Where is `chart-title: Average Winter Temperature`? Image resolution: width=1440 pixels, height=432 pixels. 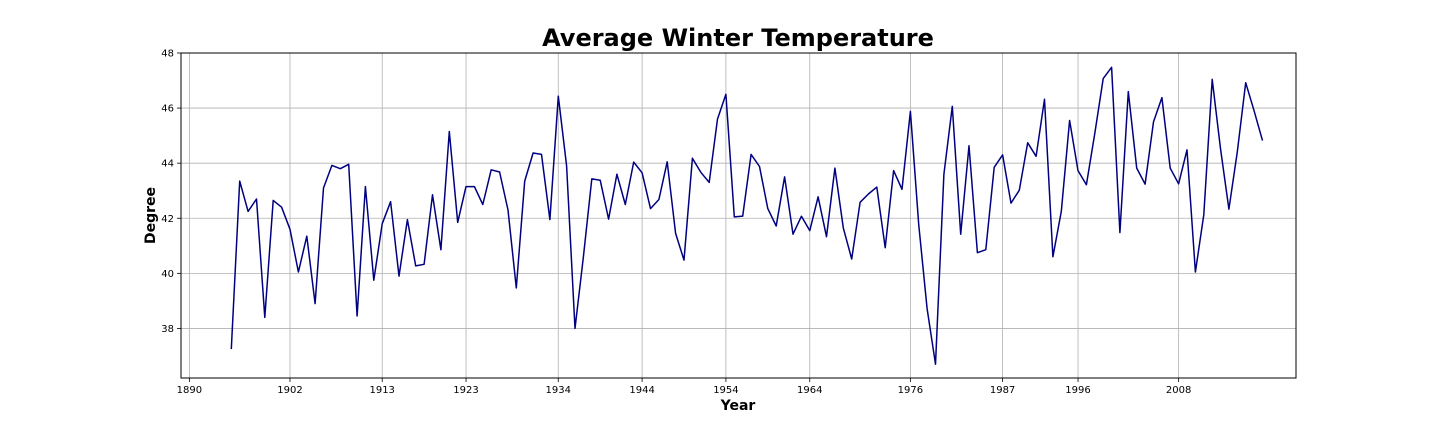
chart-title: Average Winter Temperature is located at coordinates (738, 38).